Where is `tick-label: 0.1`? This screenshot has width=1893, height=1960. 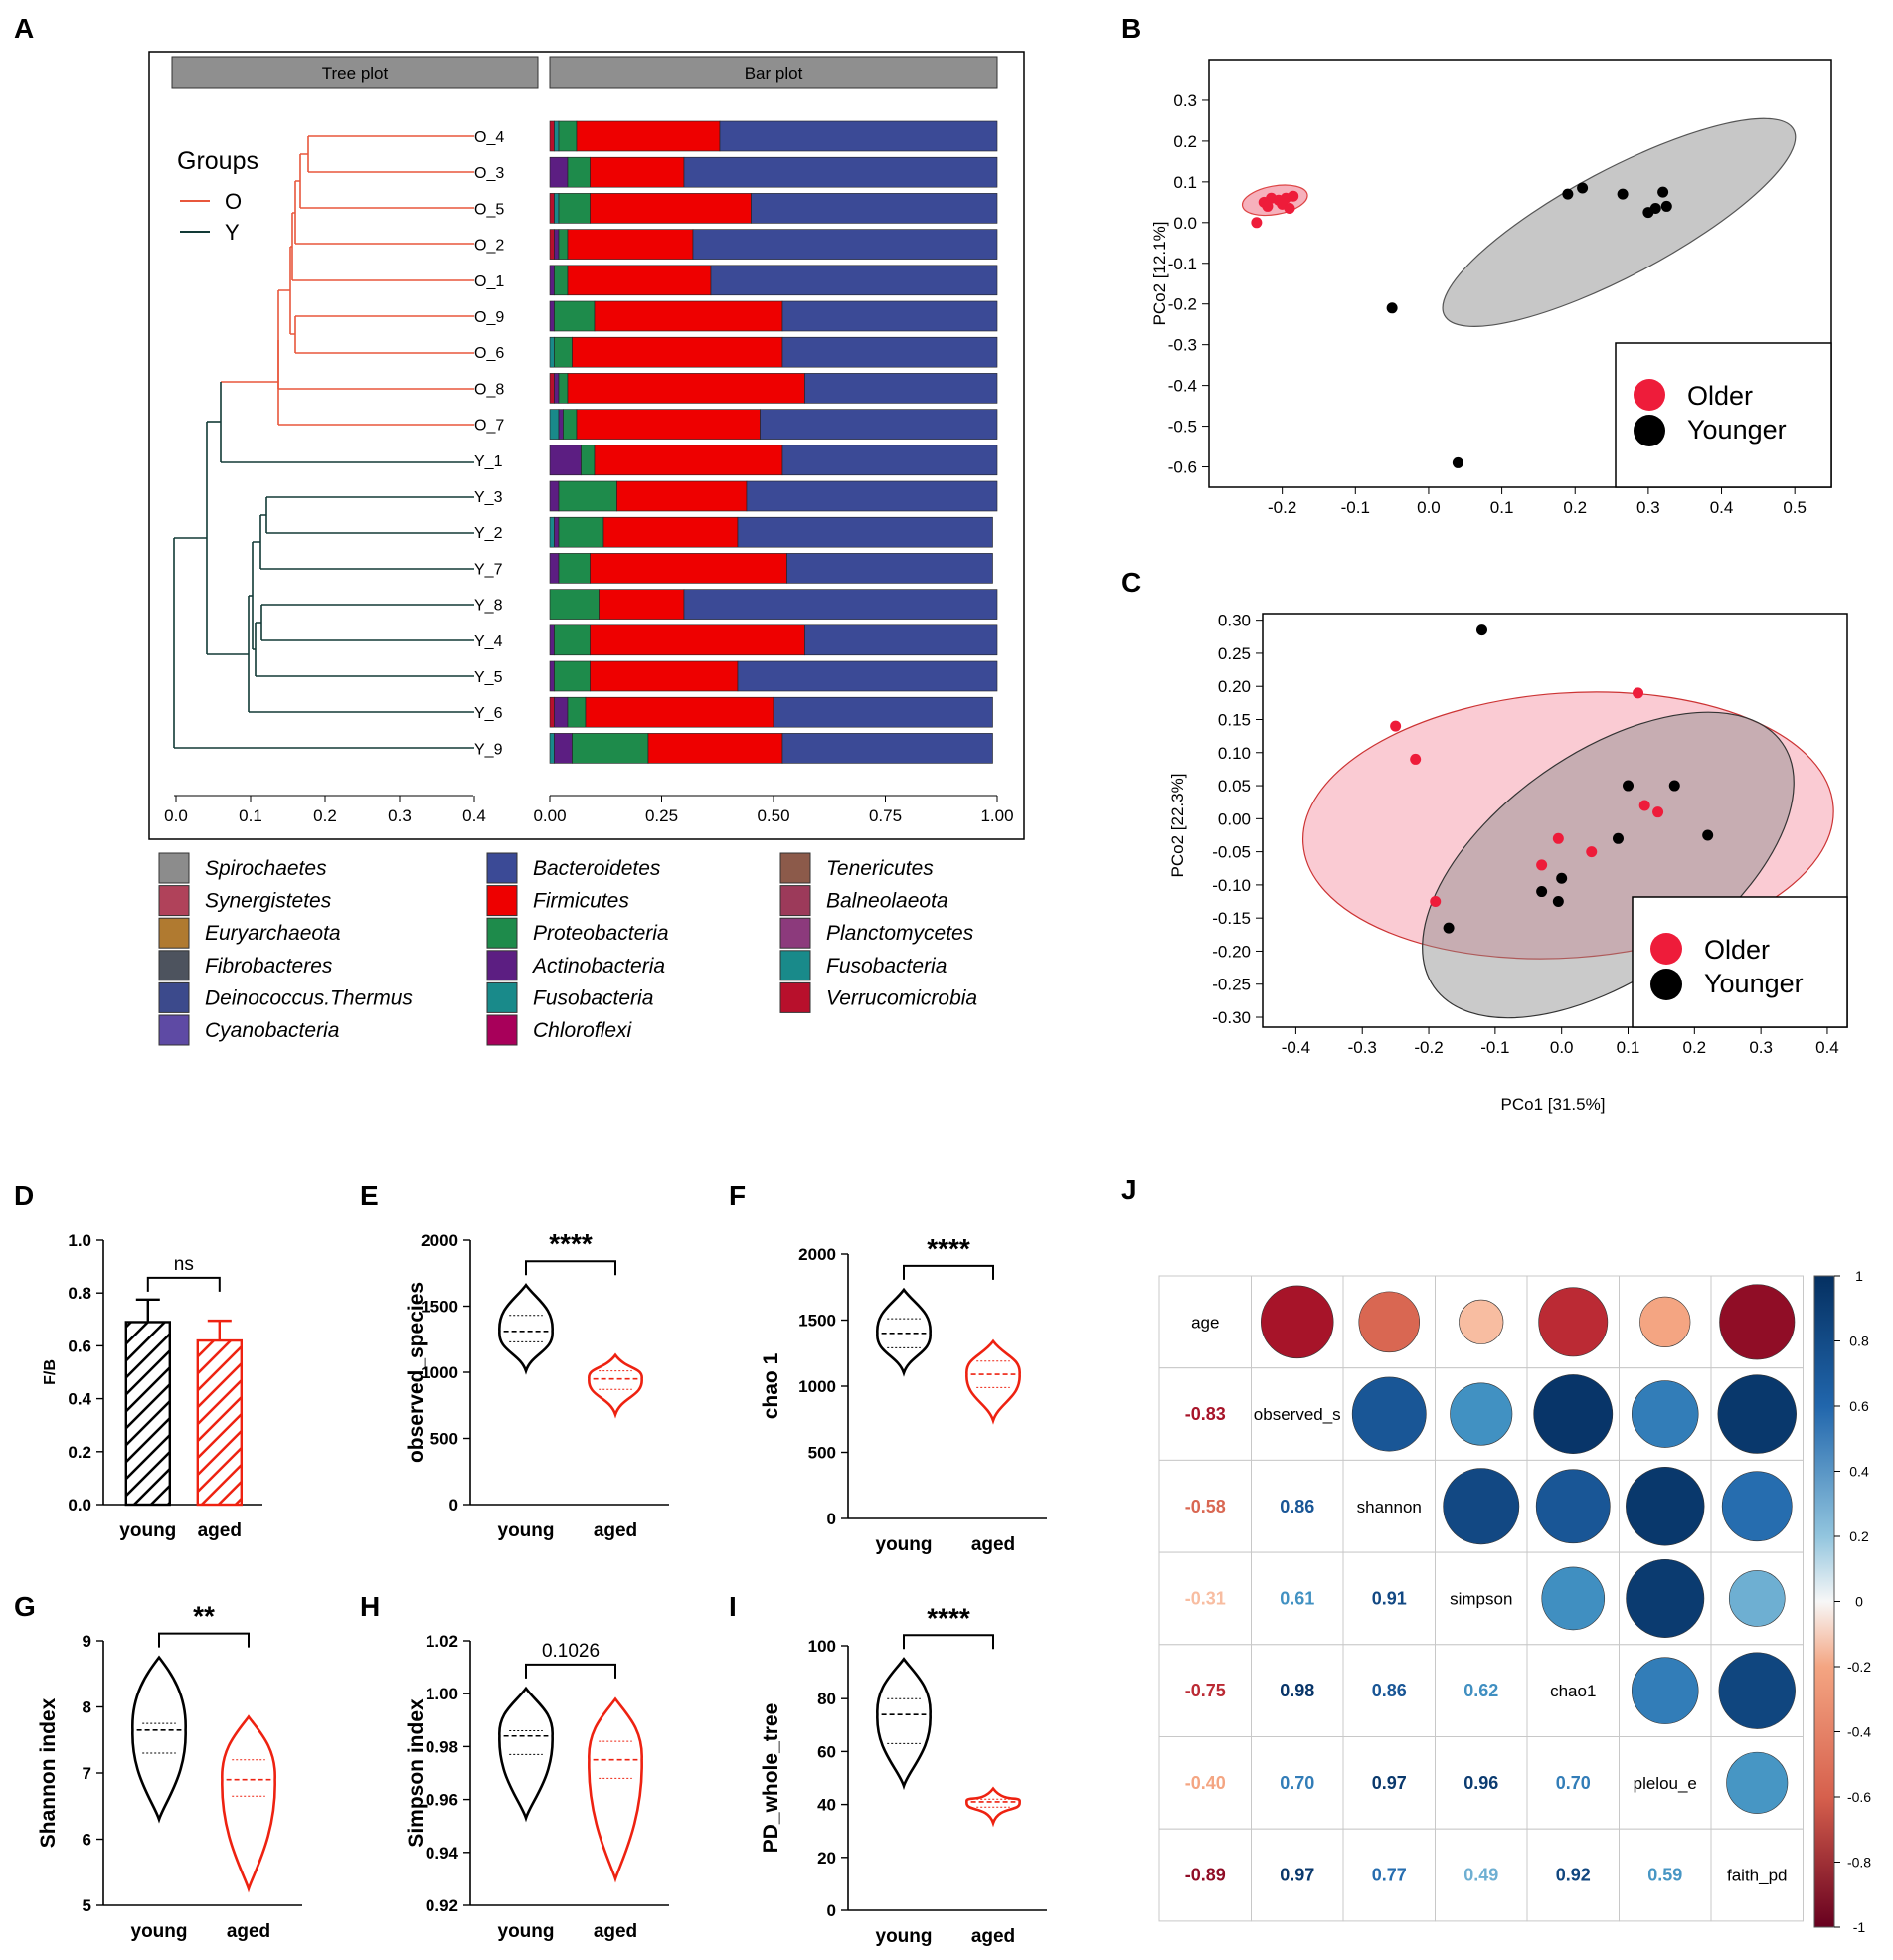
tick-label: 0.1 is located at coordinates (250, 815).